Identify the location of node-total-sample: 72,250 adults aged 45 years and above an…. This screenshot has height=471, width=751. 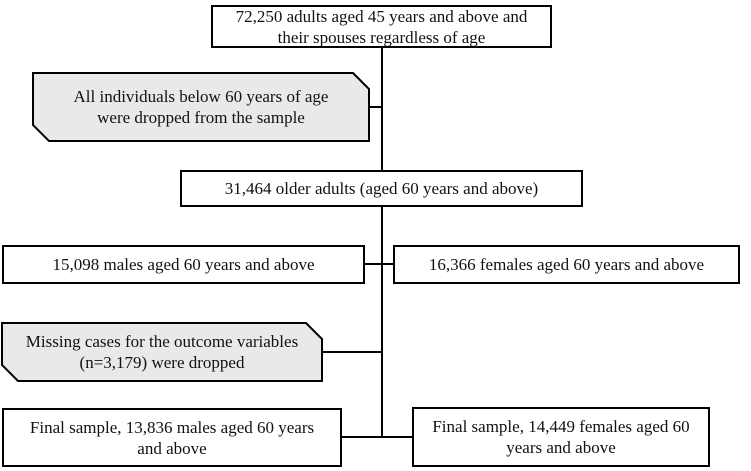
(381, 26).